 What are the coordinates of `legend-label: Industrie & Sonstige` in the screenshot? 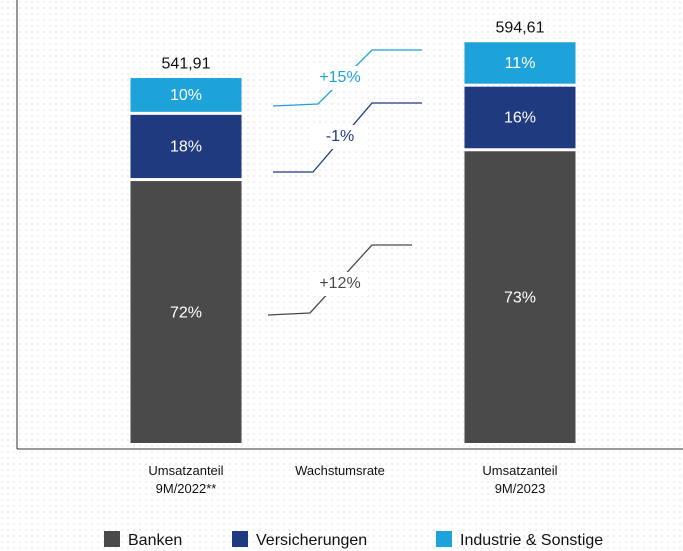 It's located at (531, 540).